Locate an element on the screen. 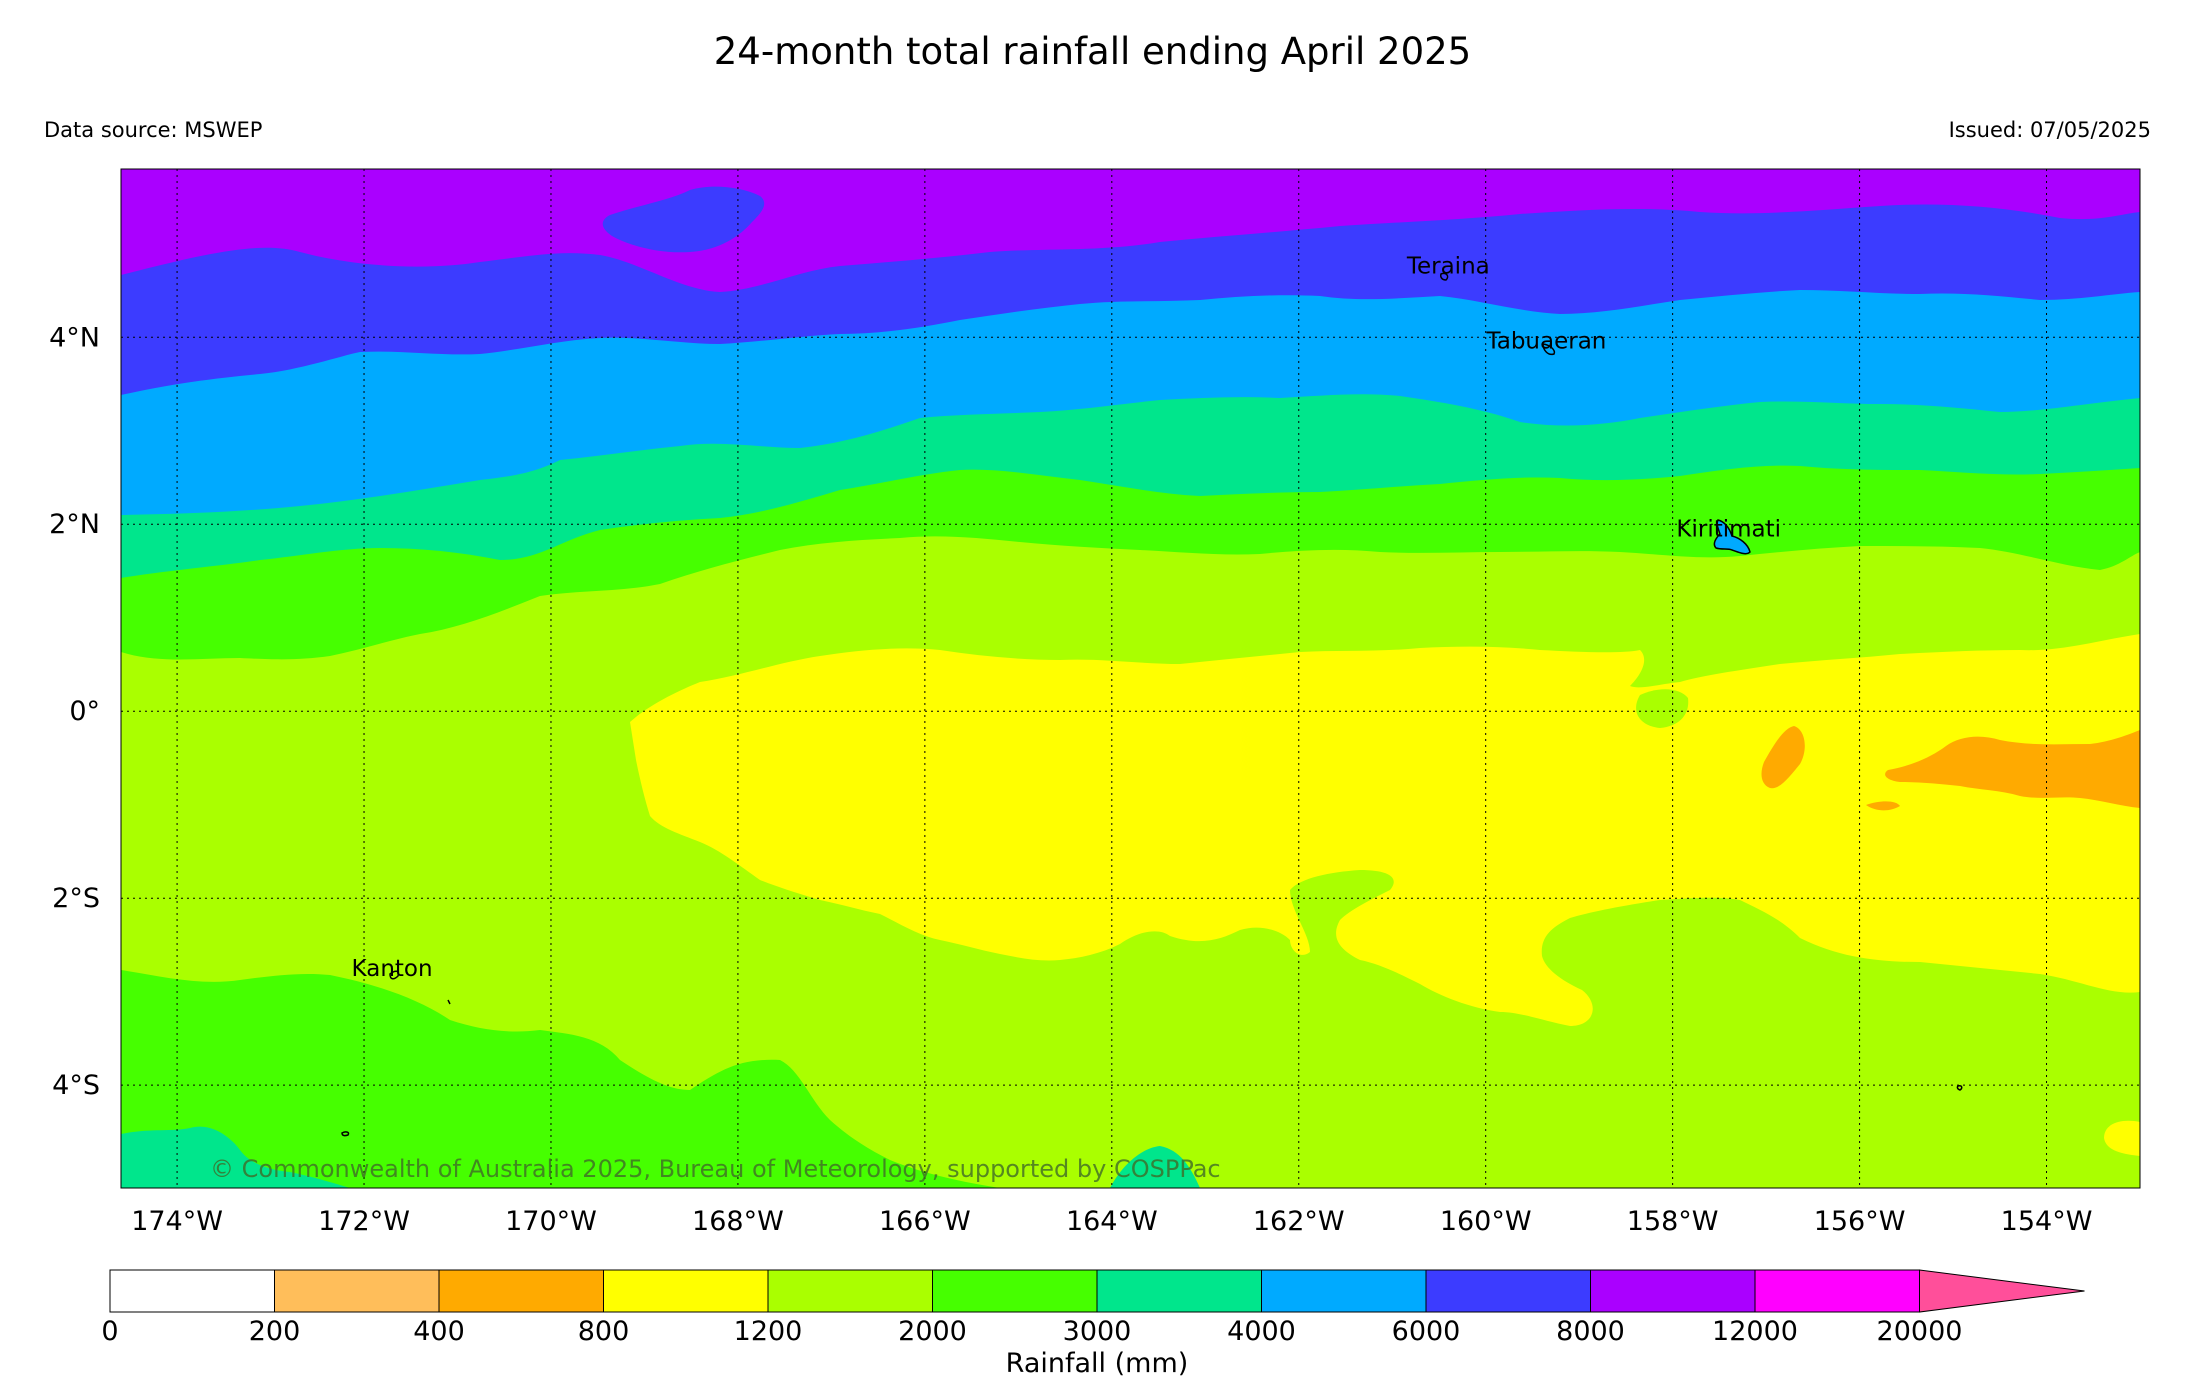  lat-tick-label: 0° is located at coordinates (84, 711).